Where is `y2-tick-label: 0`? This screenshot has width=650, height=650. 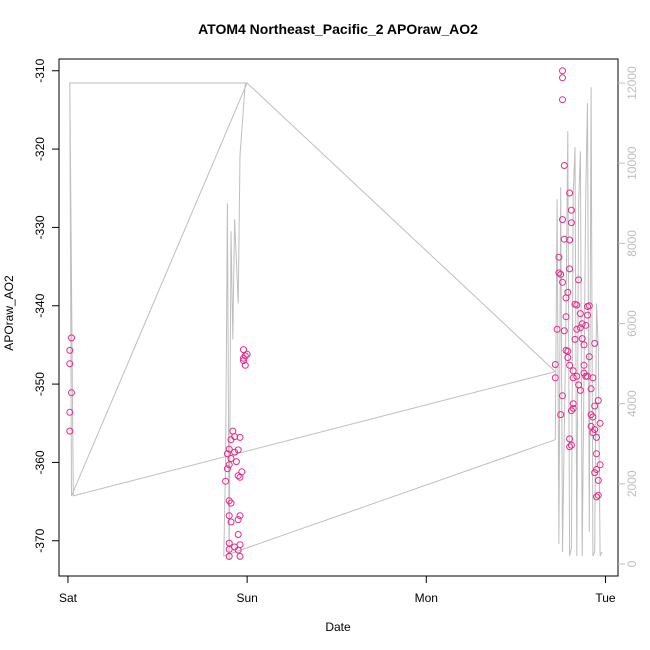 y2-tick-label: 0 is located at coordinates (632, 563).